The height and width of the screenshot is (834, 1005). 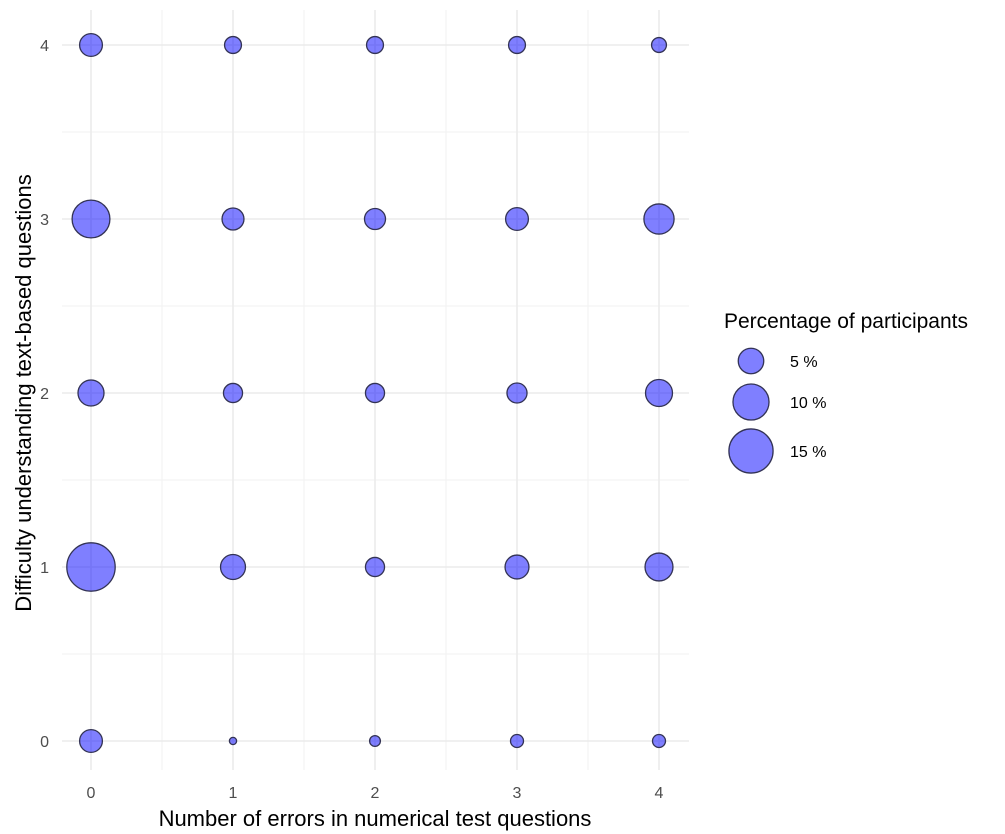 What do you see at coordinates (808, 403) in the screenshot?
I see `legend-label: 10 %` at bounding box center [808, 403].